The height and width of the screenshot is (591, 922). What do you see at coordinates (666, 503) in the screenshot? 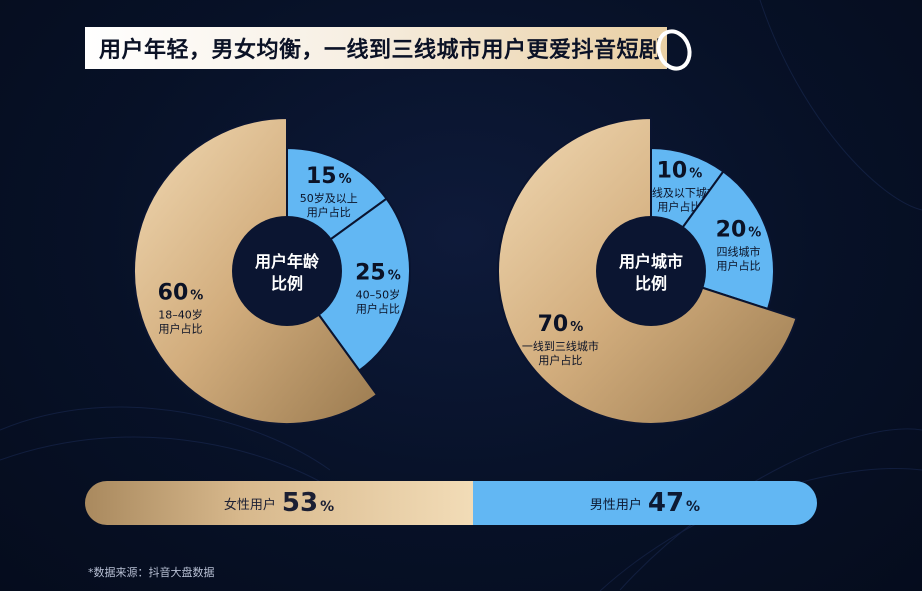
I see `male-value: 47` at bounding box center [666, 503].